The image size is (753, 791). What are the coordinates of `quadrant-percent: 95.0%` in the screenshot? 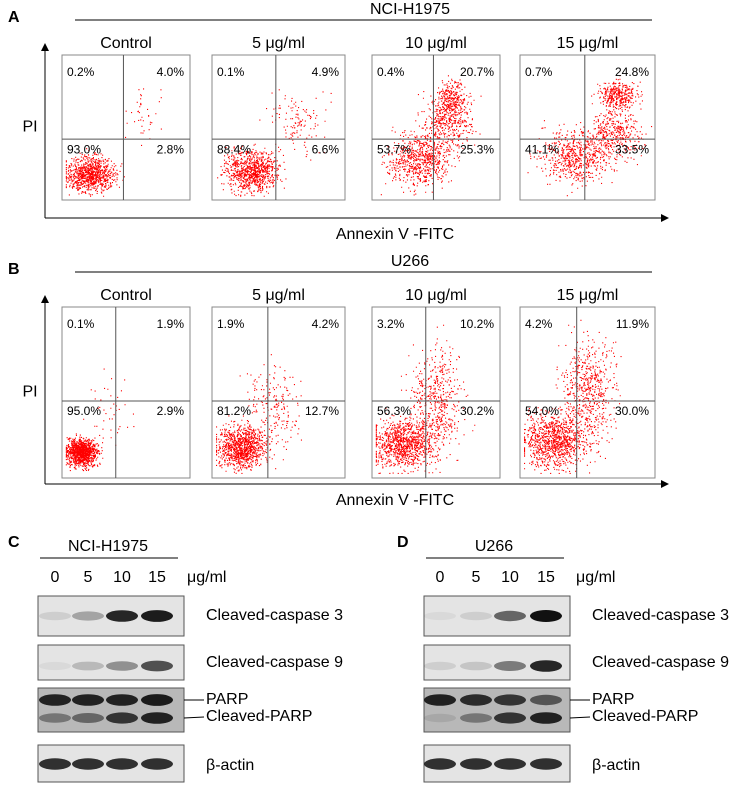 It's located at (84, 411).